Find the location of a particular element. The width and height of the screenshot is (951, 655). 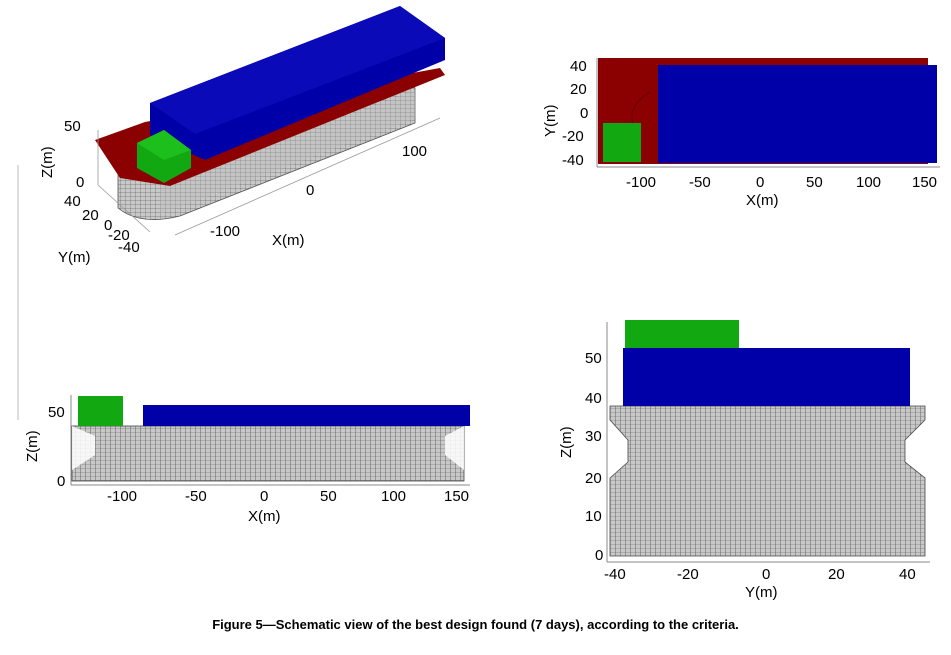

iso-y-tick-0: 0 is located at coordinates (108, 225).